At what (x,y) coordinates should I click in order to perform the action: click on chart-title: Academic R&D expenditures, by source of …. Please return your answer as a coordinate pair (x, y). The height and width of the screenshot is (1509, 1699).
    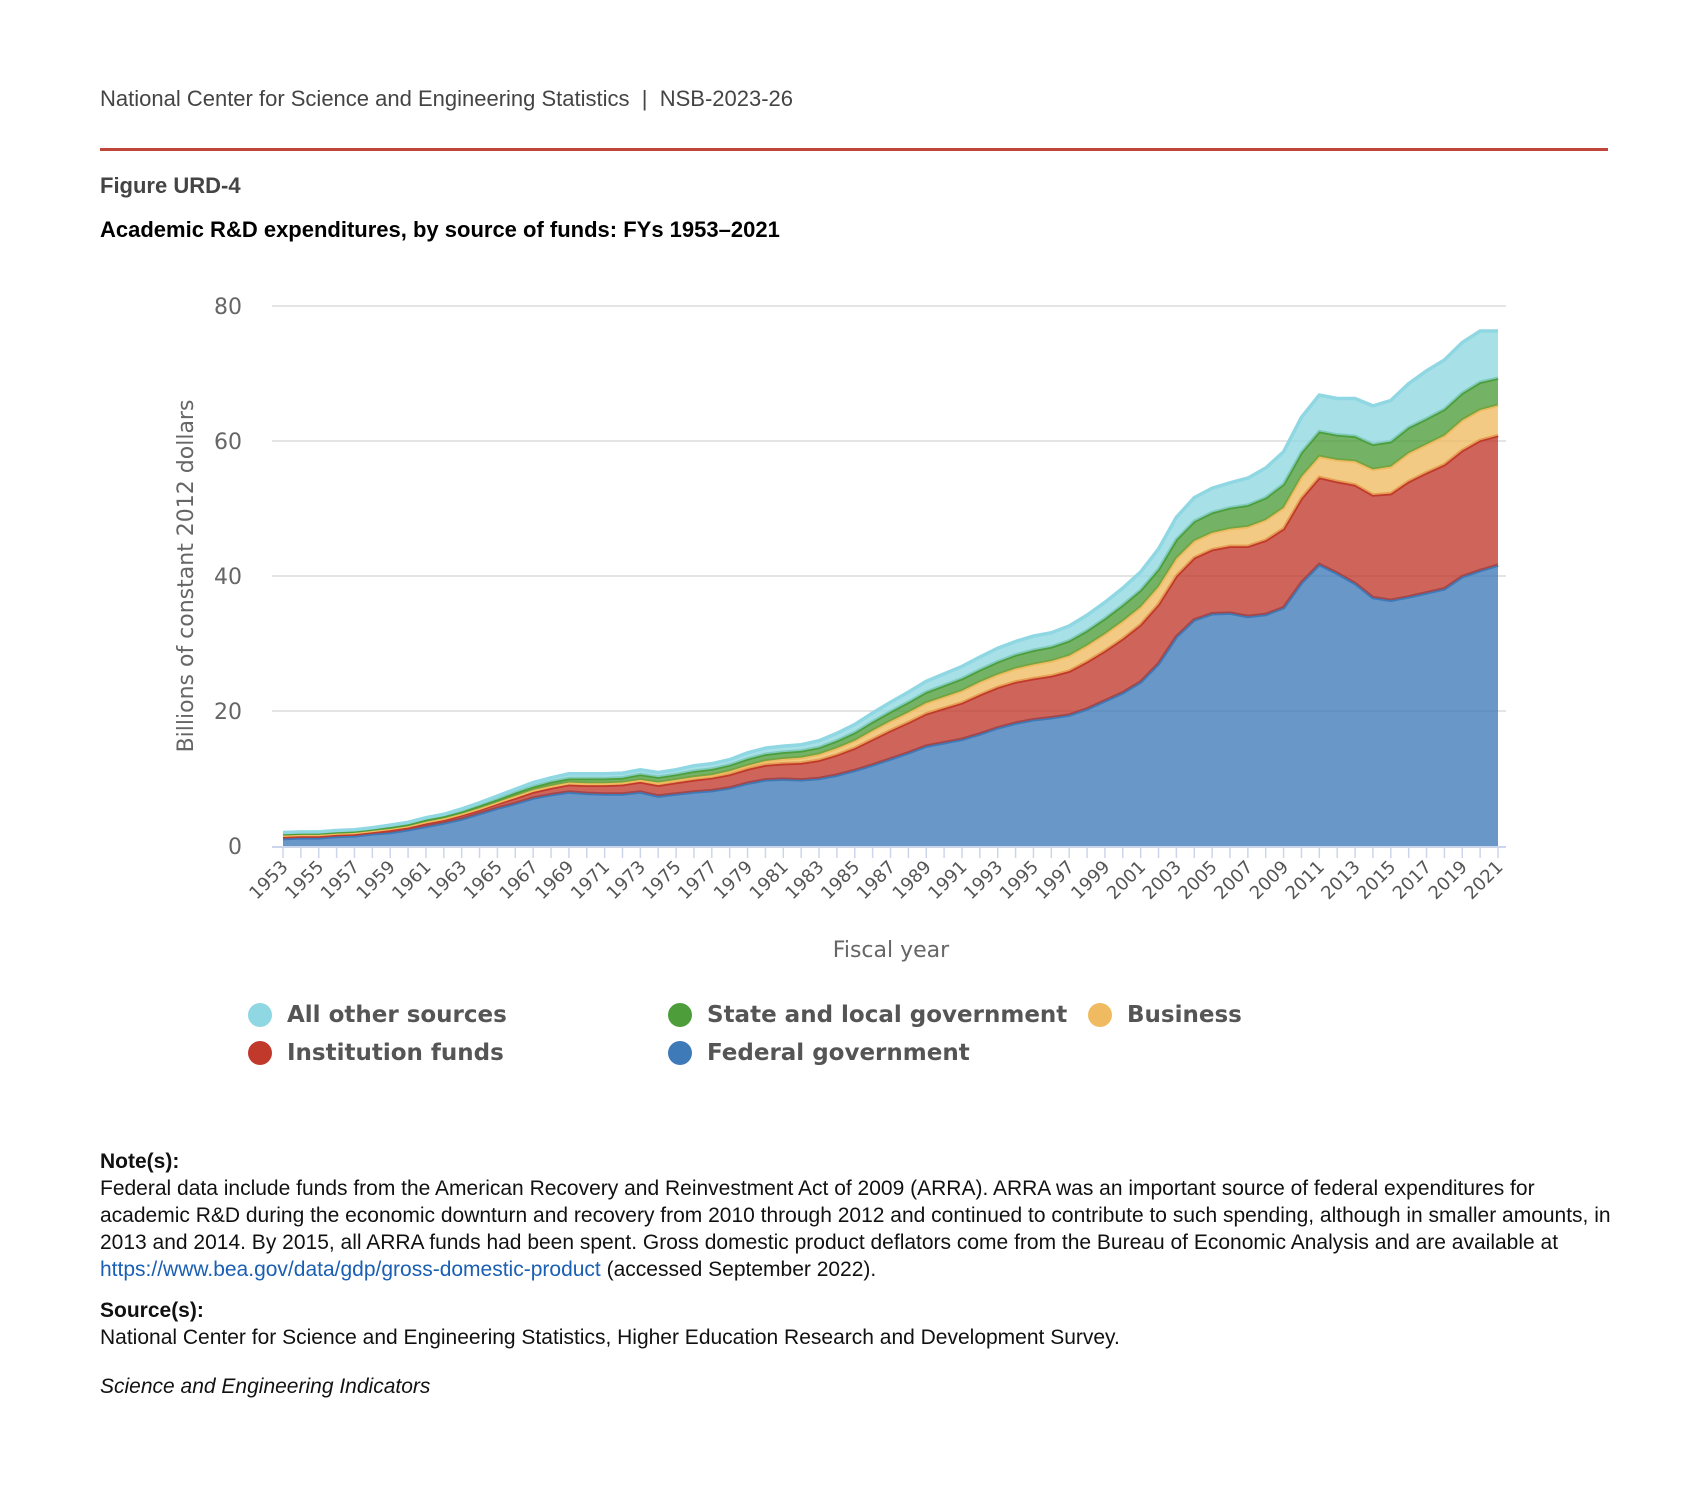
    Looking at the image, I should click on (440, 229).